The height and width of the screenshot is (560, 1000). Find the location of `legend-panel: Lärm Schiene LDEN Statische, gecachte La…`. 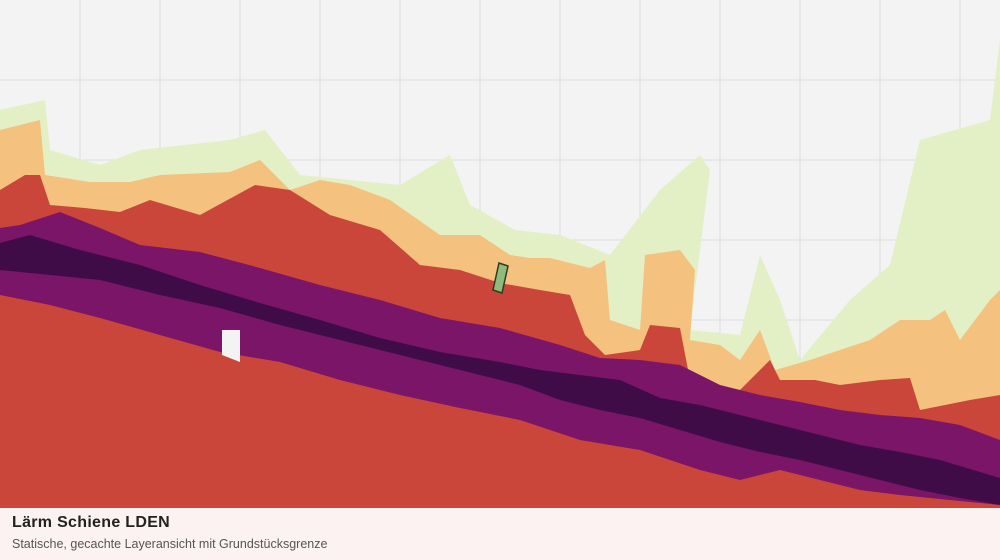

legend-panel: Lärm Schiene LDEN Statische, gecachte La… is located at coordinates (500, 534).